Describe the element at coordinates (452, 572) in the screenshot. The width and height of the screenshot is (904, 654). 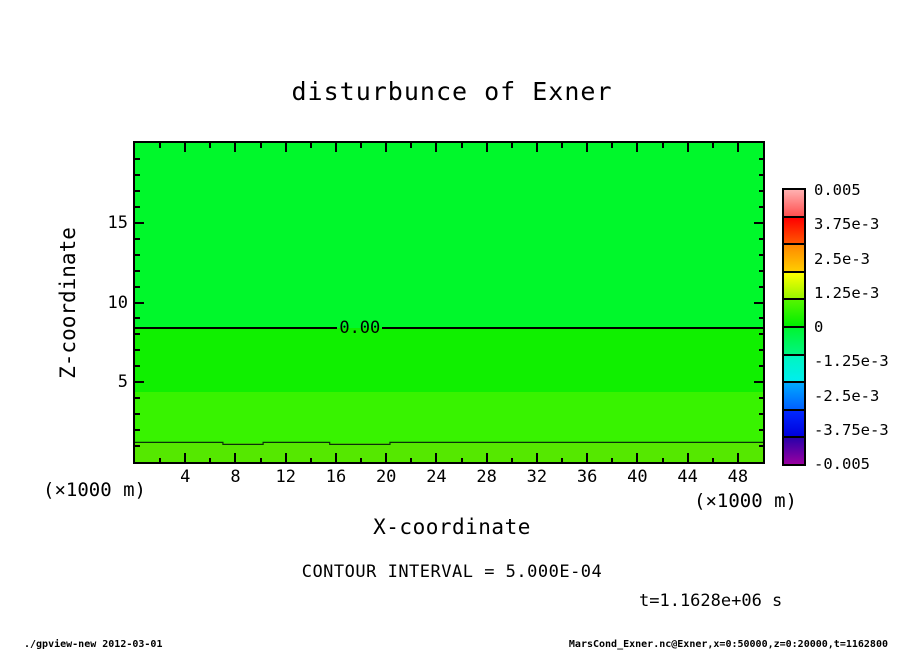
I see `contour-interval-label: CONTOUR INTERVAL = 5.000E-04` at that location.